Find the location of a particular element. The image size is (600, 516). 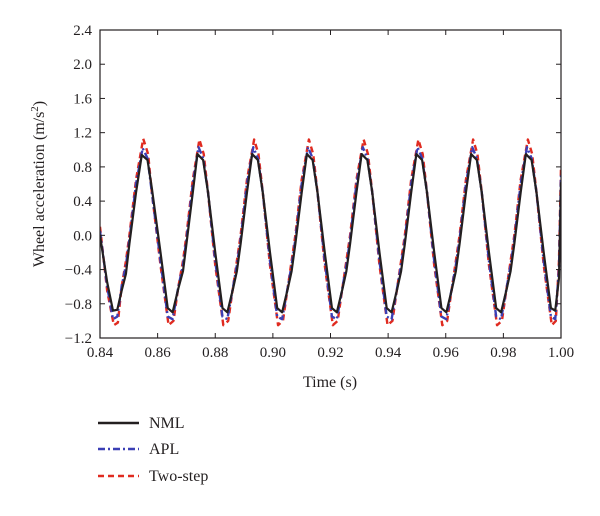

y-tick-label: 0.8 is located at coordinates (82, 168).